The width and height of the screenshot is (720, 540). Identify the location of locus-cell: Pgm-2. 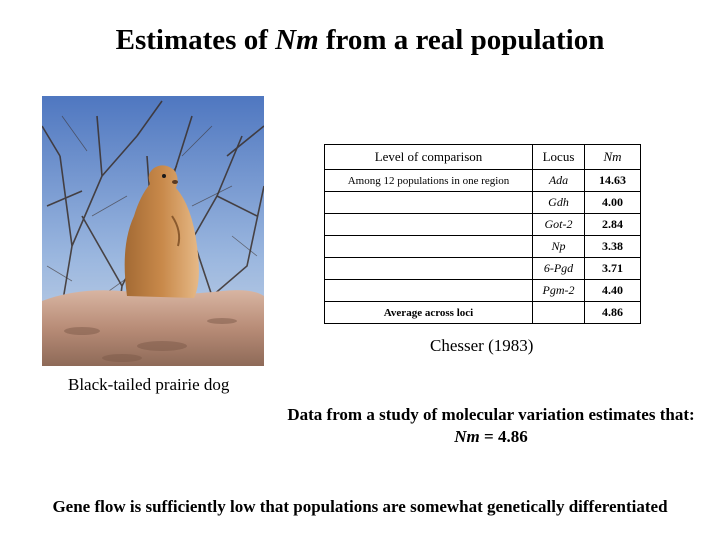
(558, 290).